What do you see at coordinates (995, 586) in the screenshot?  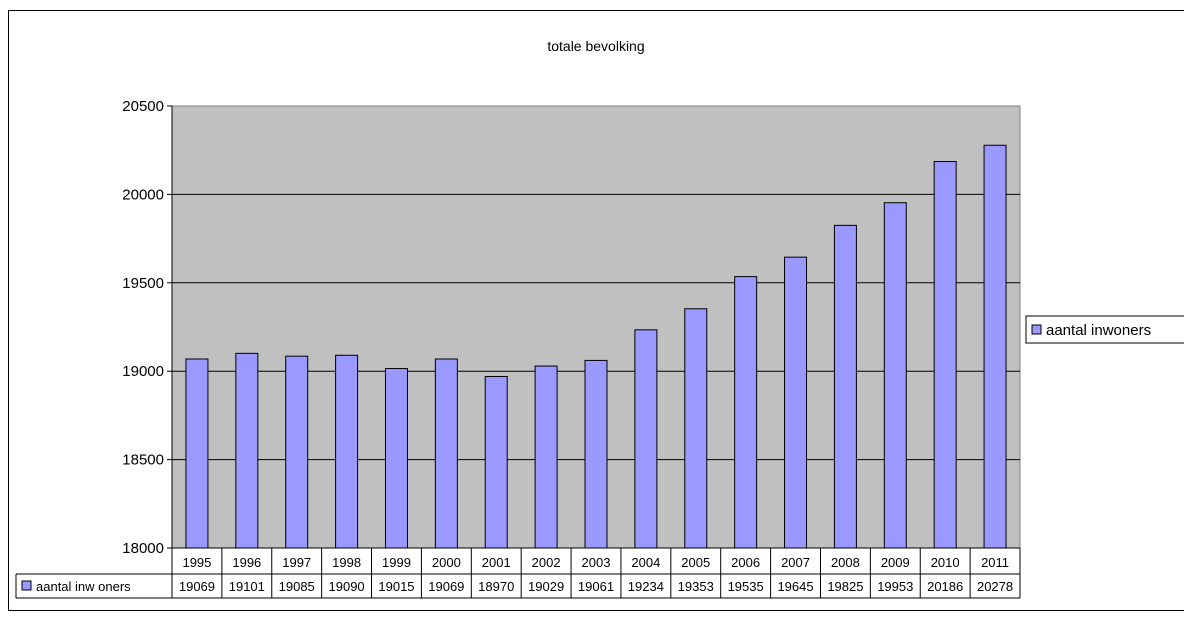 I see `data-table-value: 20278` at bounding box center [995, 586].